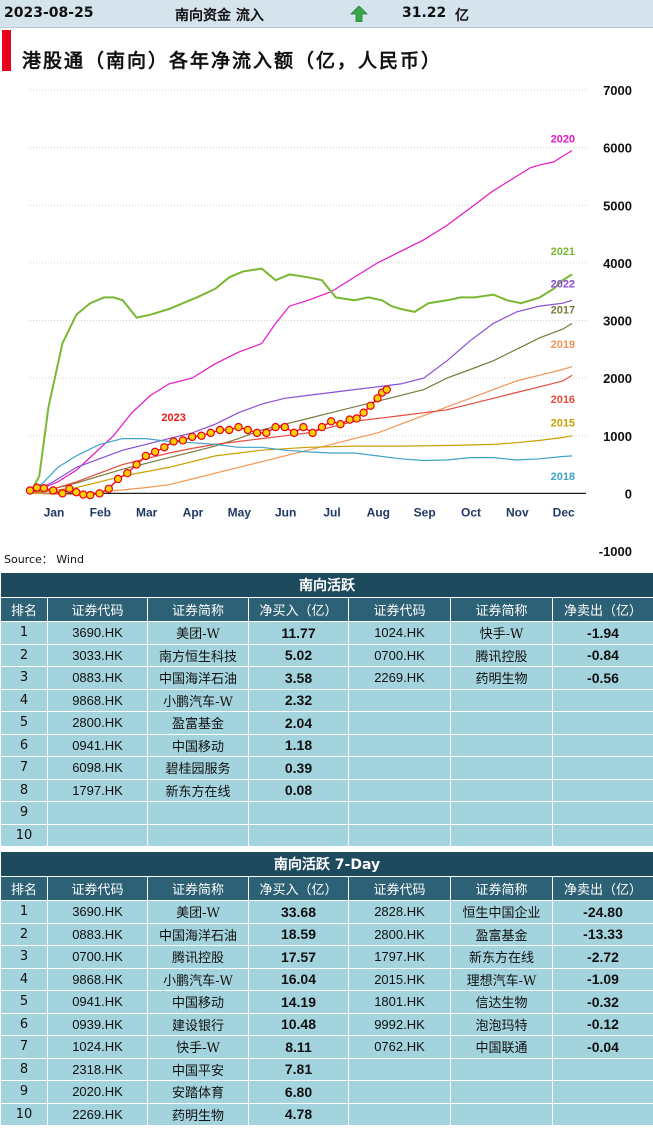  I want to click on series-line-2022, so click(301, 396).